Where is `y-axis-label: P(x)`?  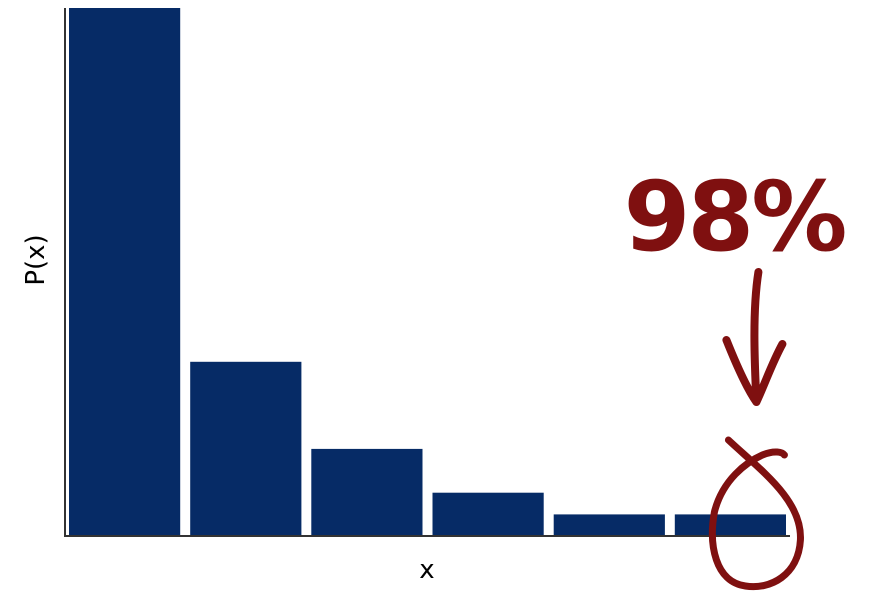
y-axis-label: P(x) is located at coordinates (36, 259).